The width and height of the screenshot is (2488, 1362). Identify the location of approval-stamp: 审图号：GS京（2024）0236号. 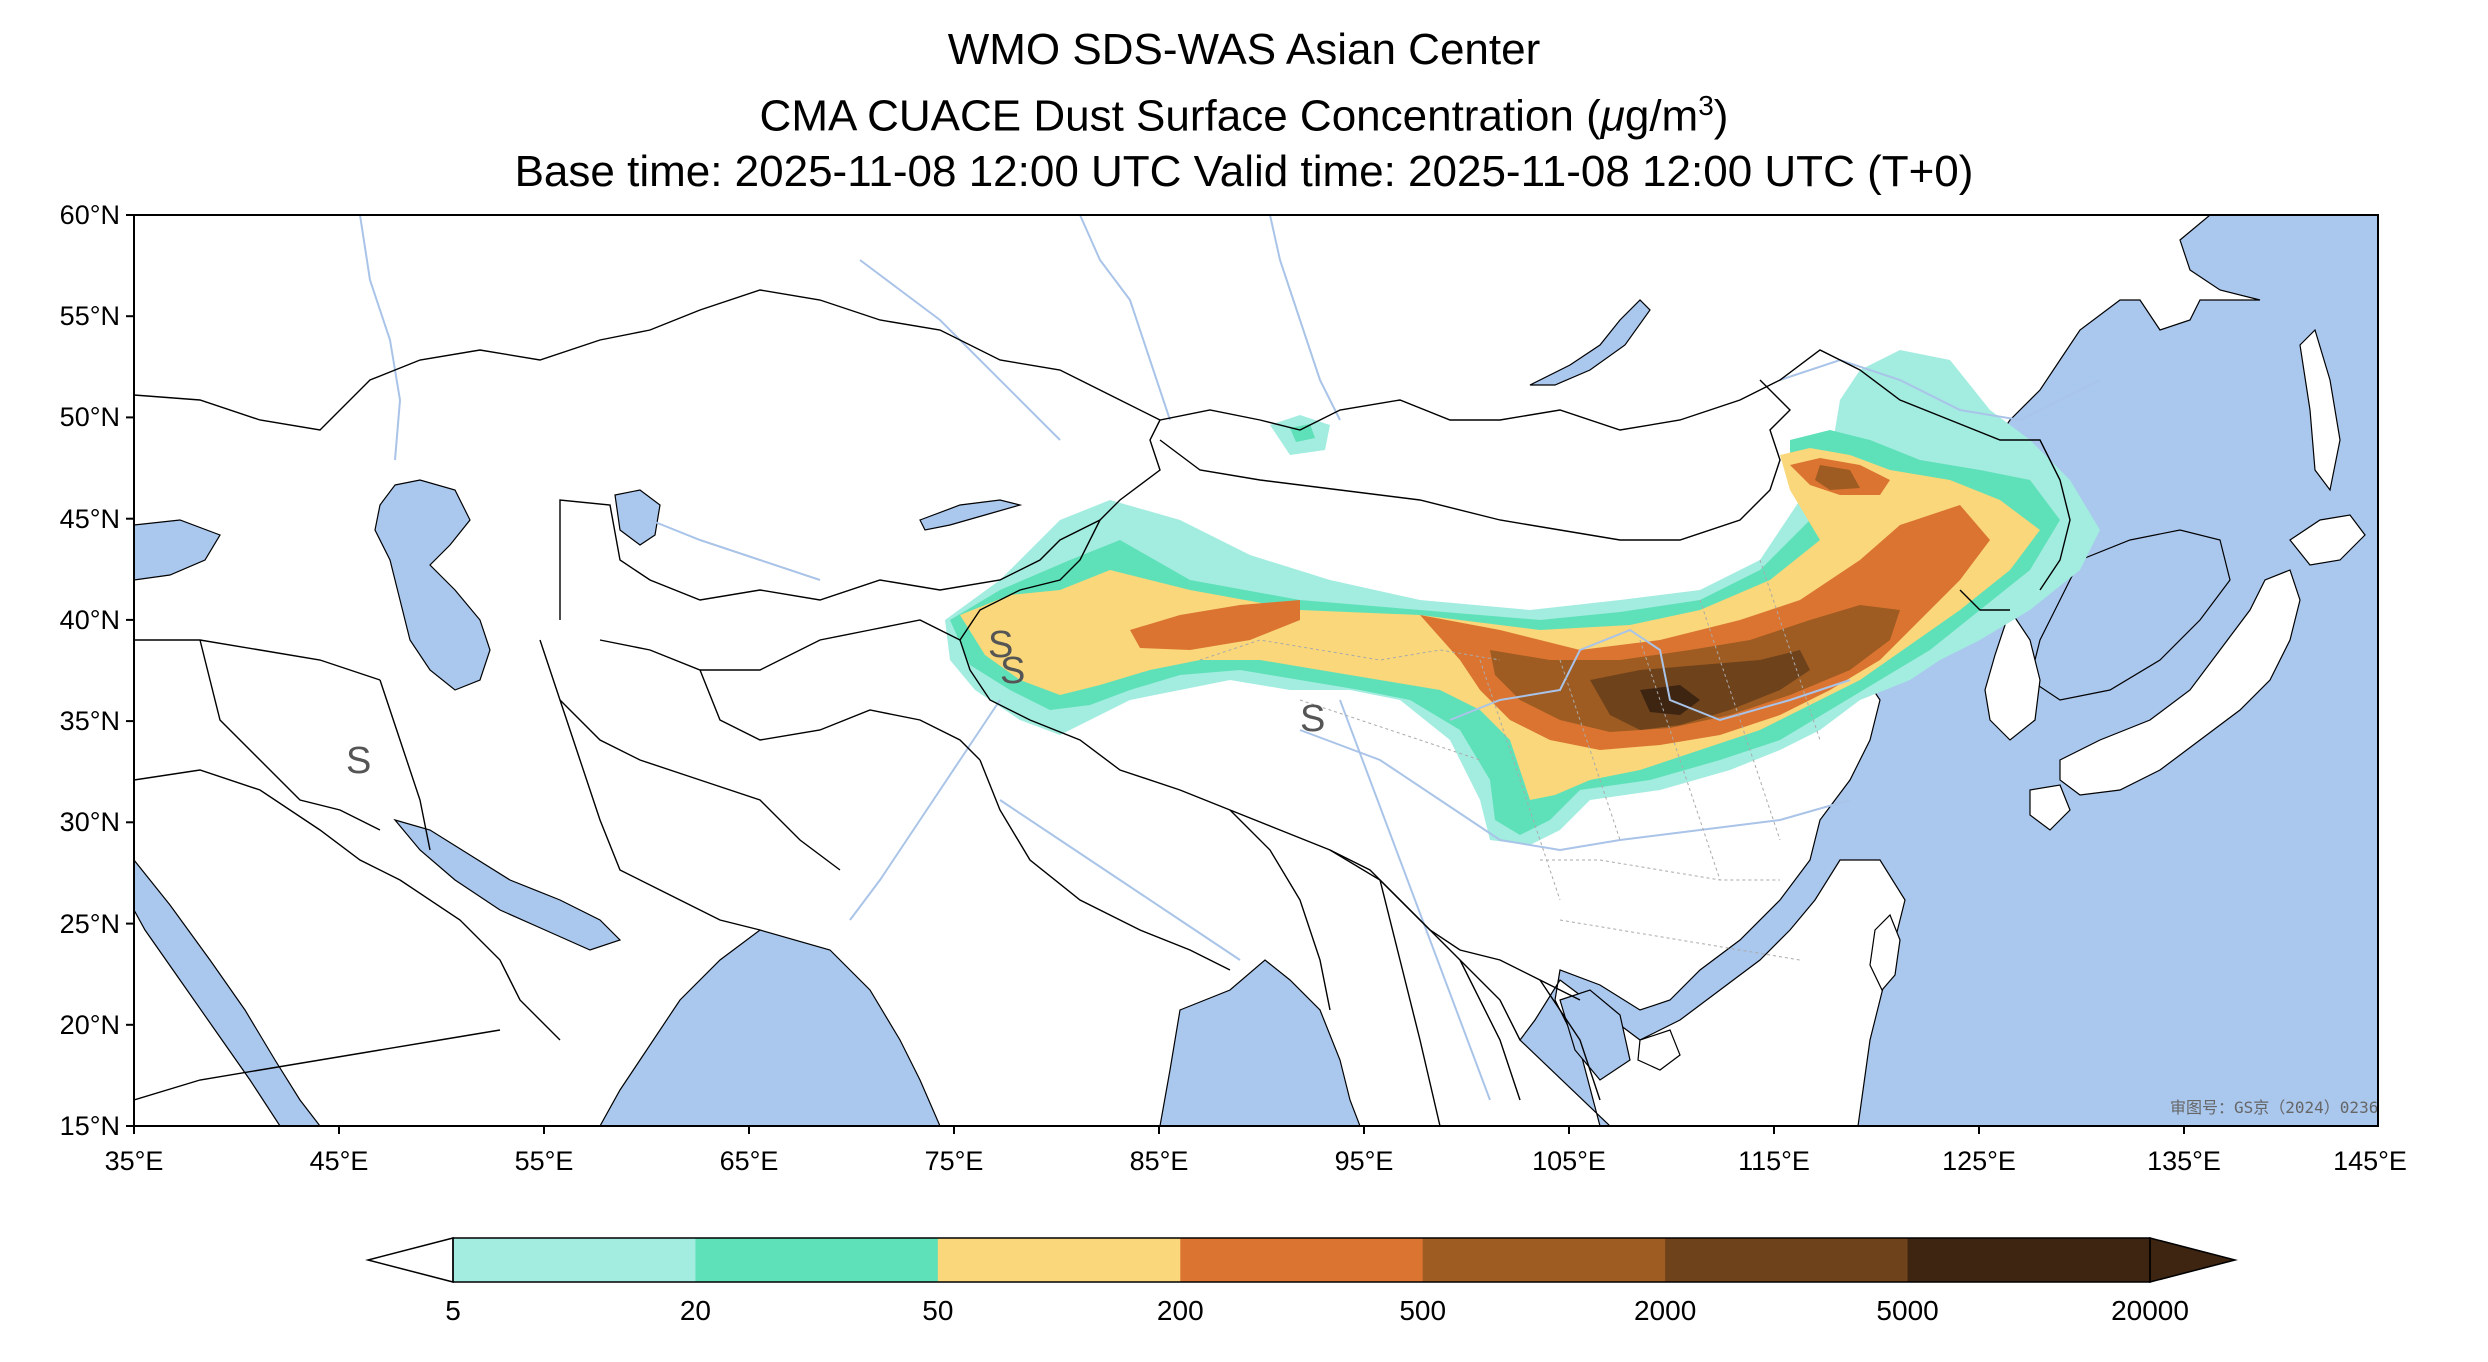
(2282, 1107).